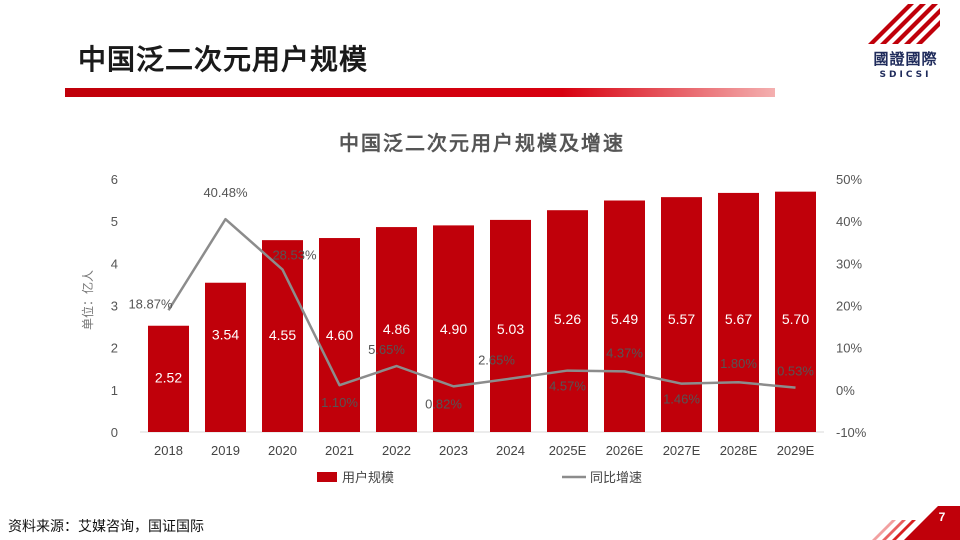 This screenshot has height=540, width=960. Describe the element at coordinates (849, 221) in the screenshot. I see `y2-tick-label: 40%` at that location.